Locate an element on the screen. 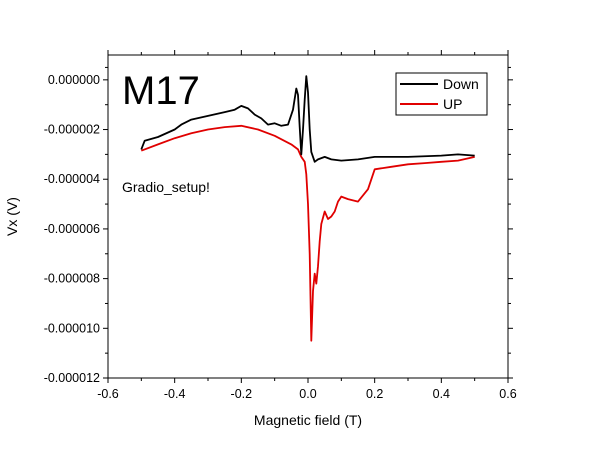 The image size is (594, 456). legend-label-down: Down is located at coordinates (461, 84).